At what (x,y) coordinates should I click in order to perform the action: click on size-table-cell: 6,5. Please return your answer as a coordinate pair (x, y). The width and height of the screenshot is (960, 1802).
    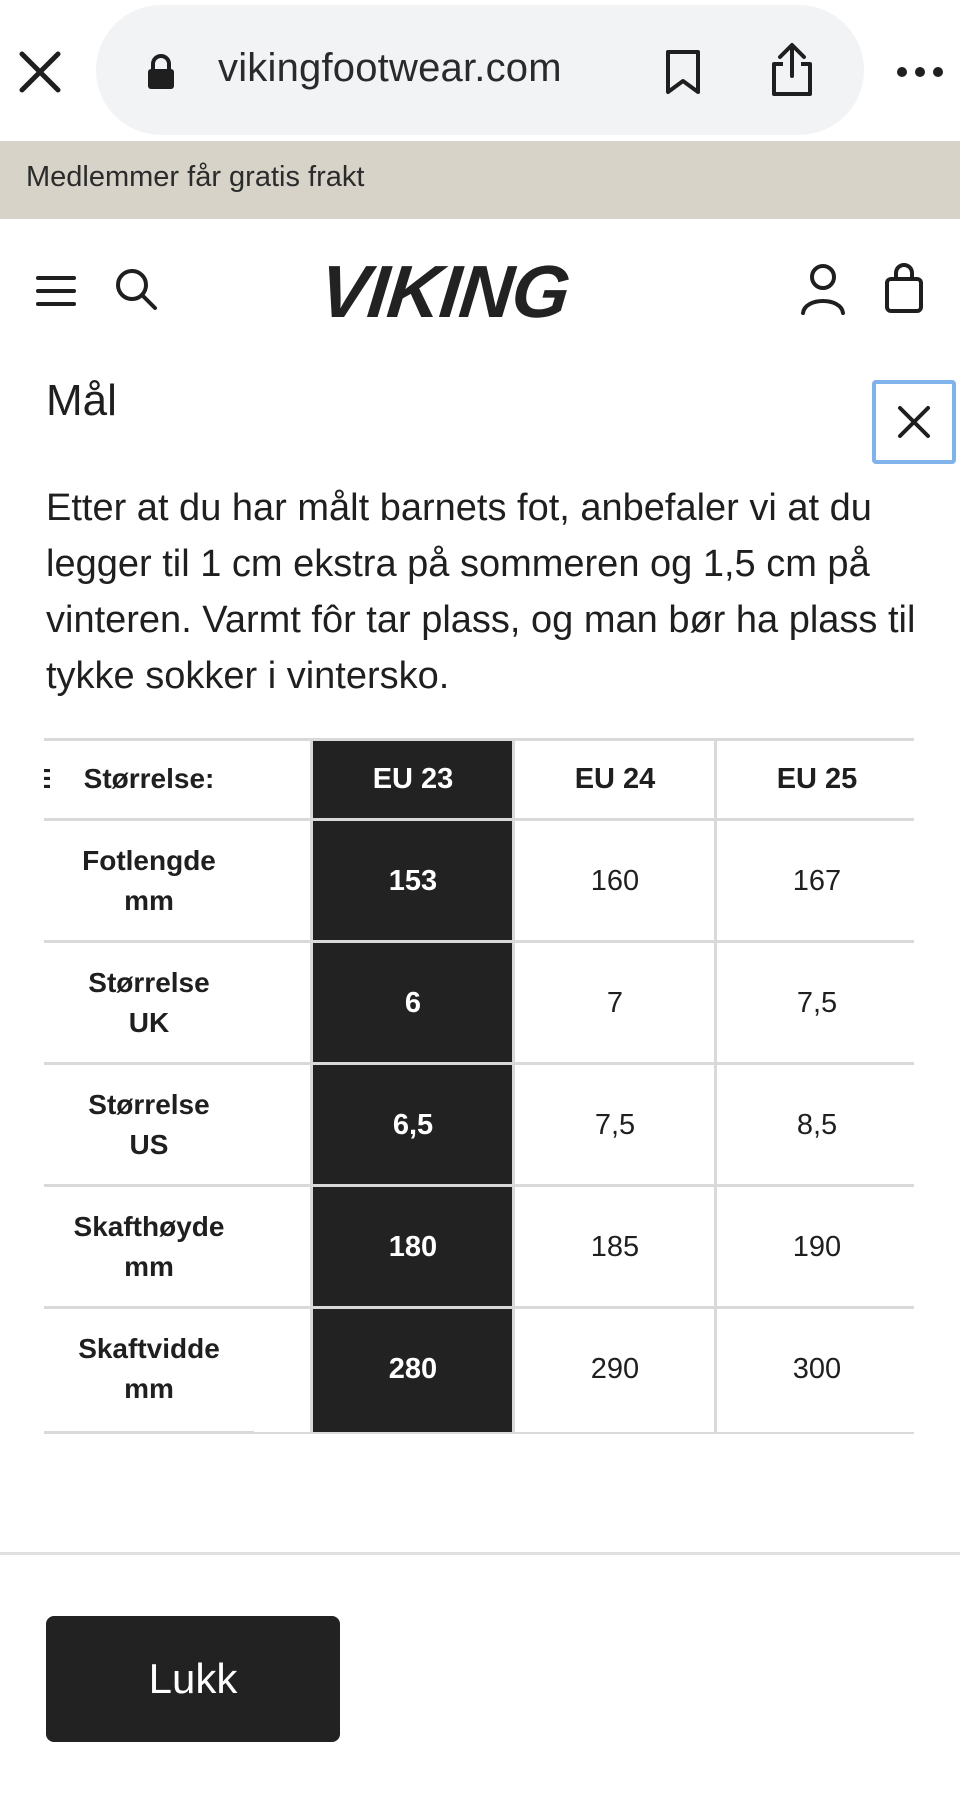
    Looking at the image, I should click on (413, 1124).